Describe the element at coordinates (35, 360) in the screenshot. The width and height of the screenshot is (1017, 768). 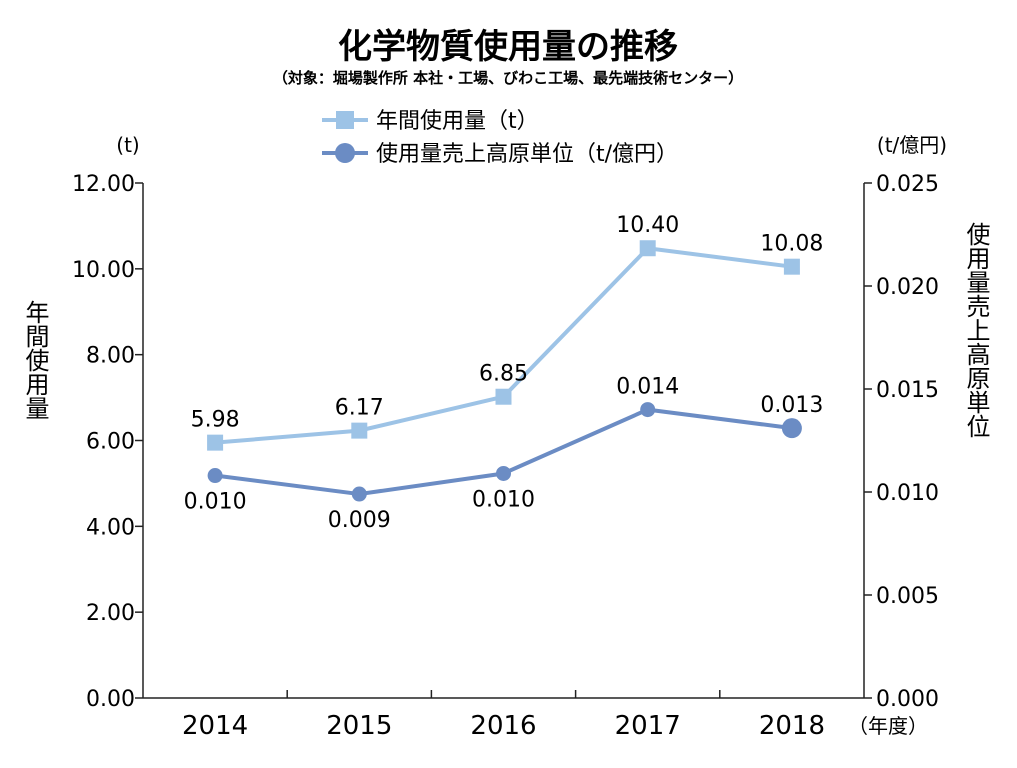
I see `left-axis-label: 年間使用量` at that location.